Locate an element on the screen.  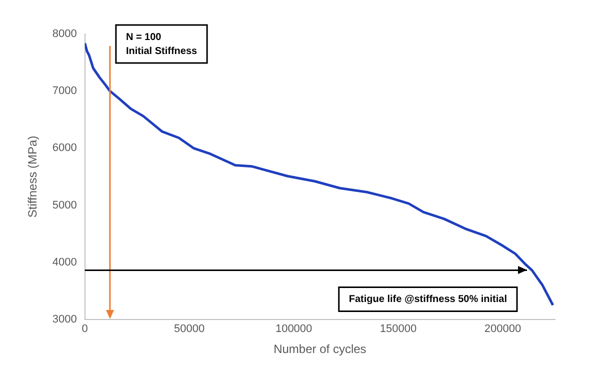
y-tick-label: 7000 is located at coordinates (64, 91).